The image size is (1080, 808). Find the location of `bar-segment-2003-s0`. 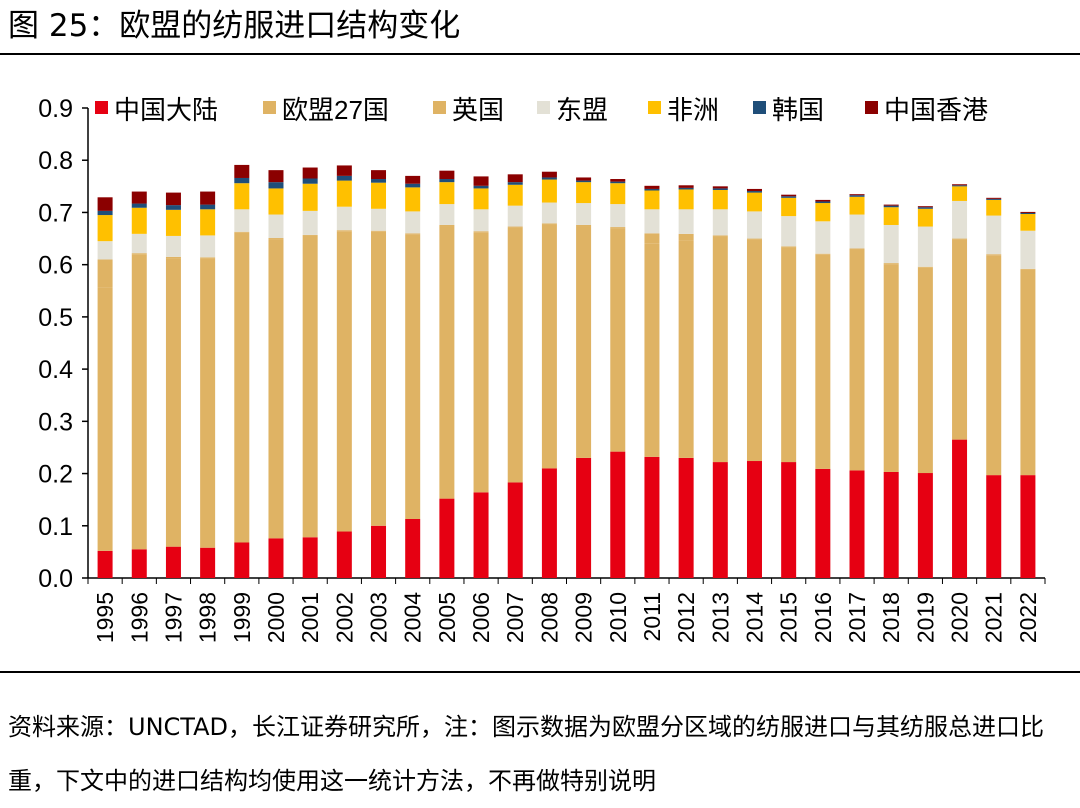

bar-segment-2003-s0 is located at coordinates (379, 551).